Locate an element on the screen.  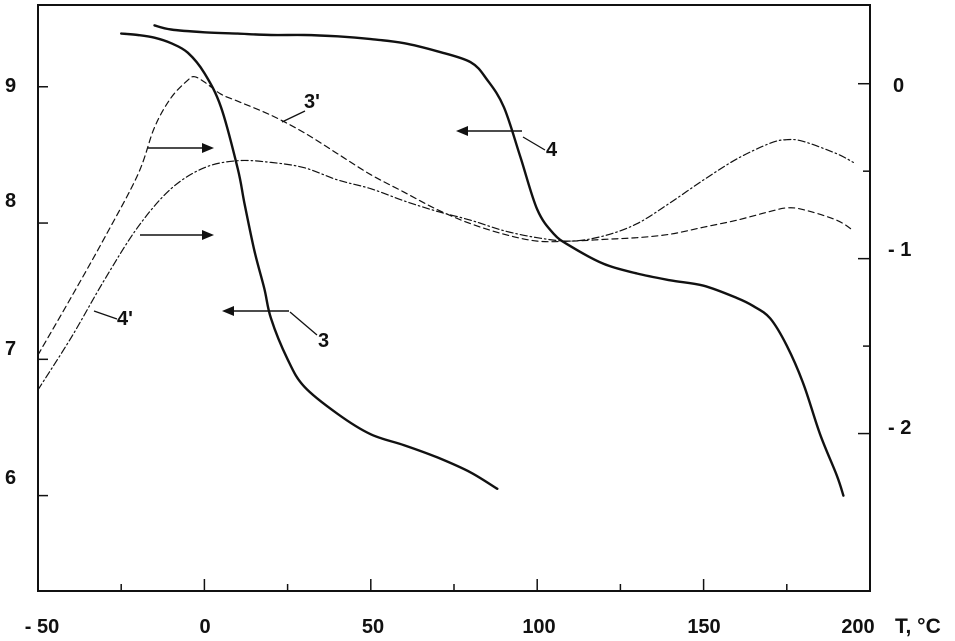
x-axis-tick-labels: - 50 0 50 100 150 200 is located at coordinates (450, 627).